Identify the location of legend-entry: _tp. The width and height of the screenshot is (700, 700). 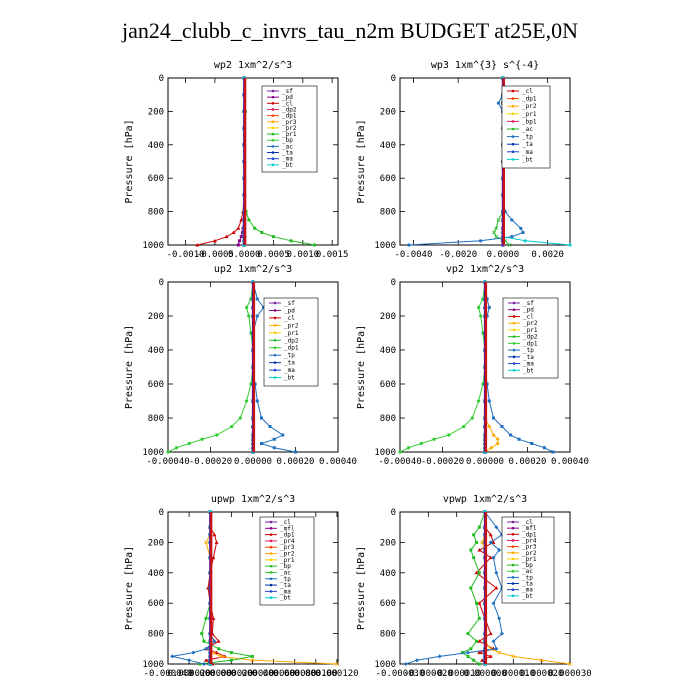
(528, 350).